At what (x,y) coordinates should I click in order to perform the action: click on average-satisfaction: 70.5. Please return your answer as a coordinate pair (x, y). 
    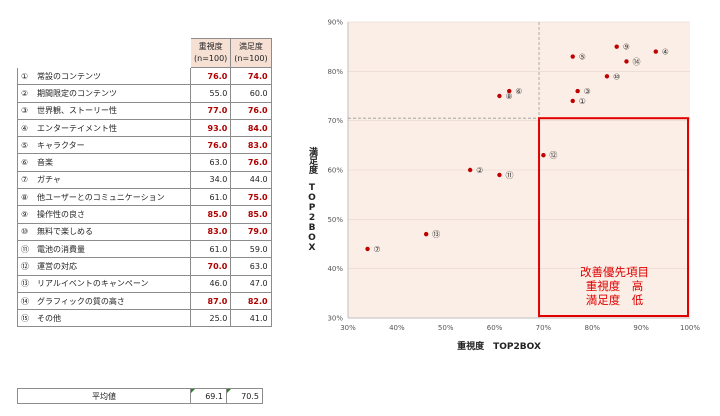
    Looking at the image, I should click on (244, 396).